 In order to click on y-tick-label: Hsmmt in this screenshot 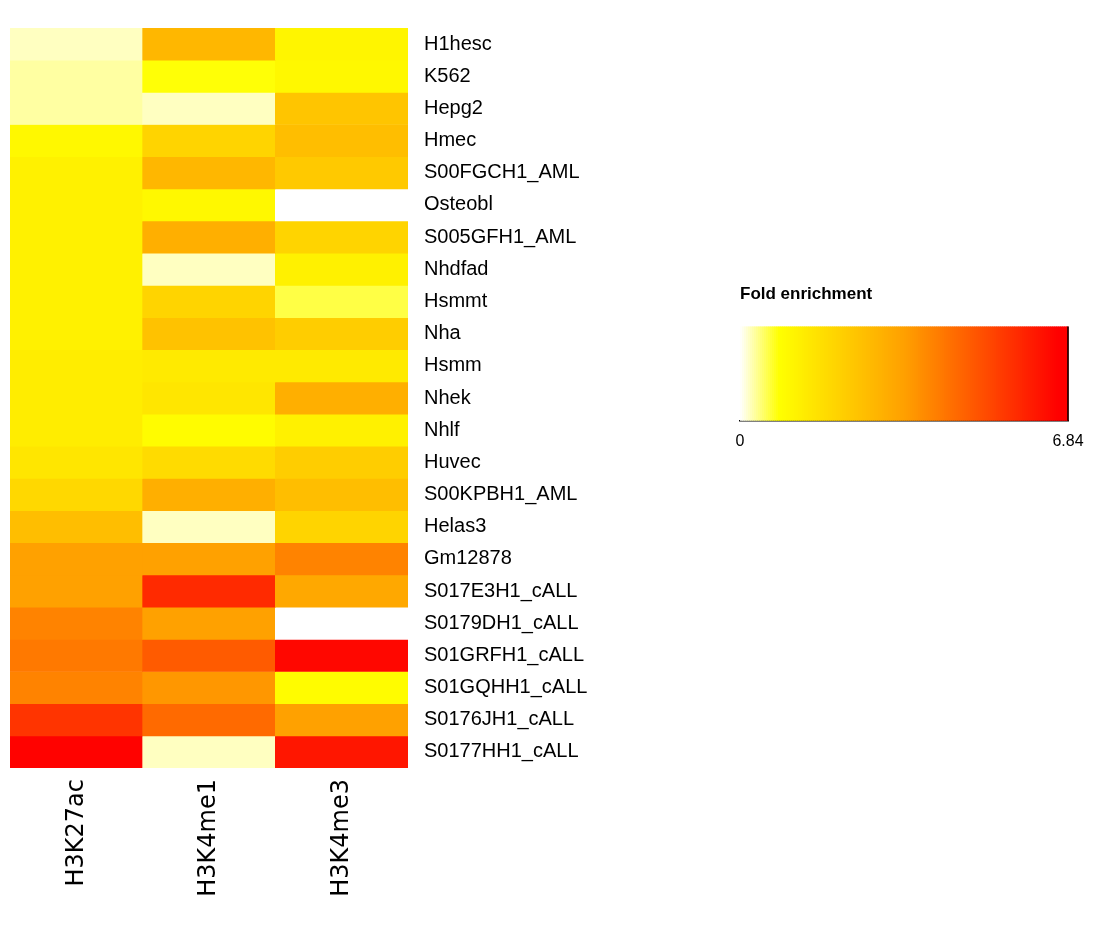, I will do `click(456, 299)`.